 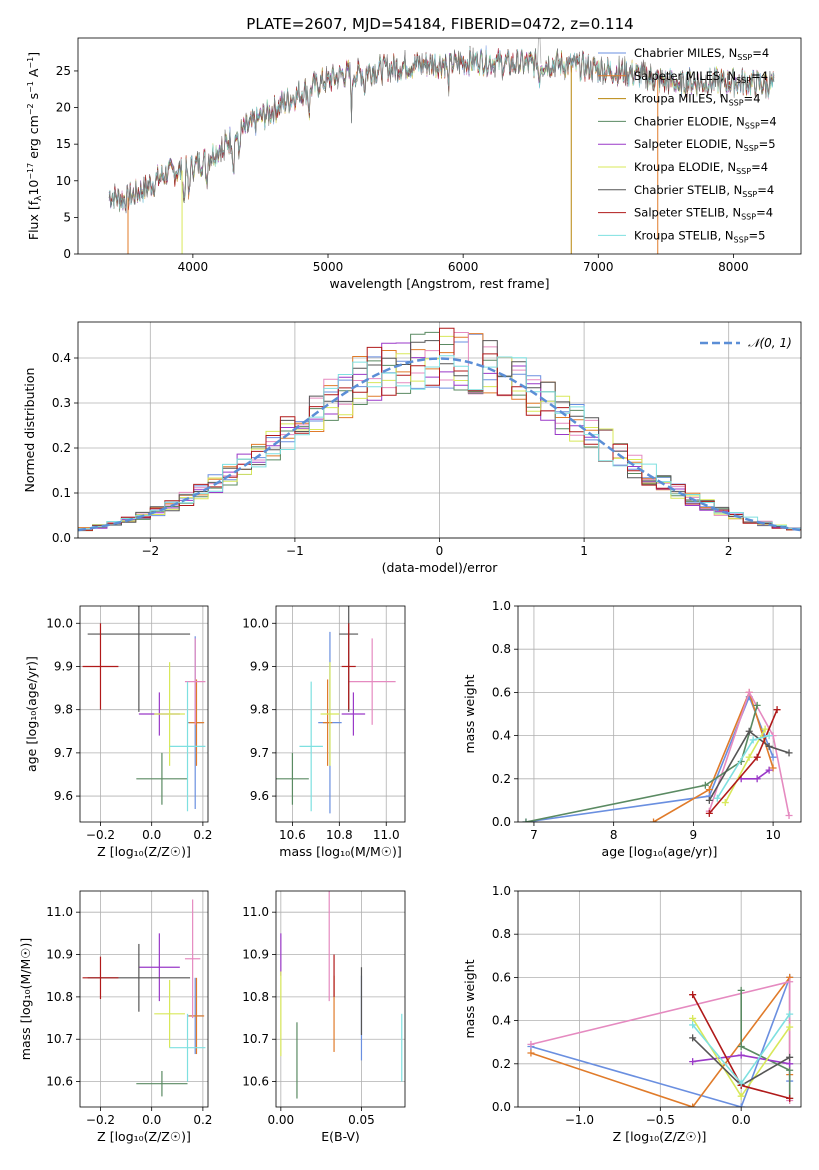 What do you see at coordinates (534, 835) in the screenshot?
I see `x-tick-label: 7` at bounding box center [534, 835].